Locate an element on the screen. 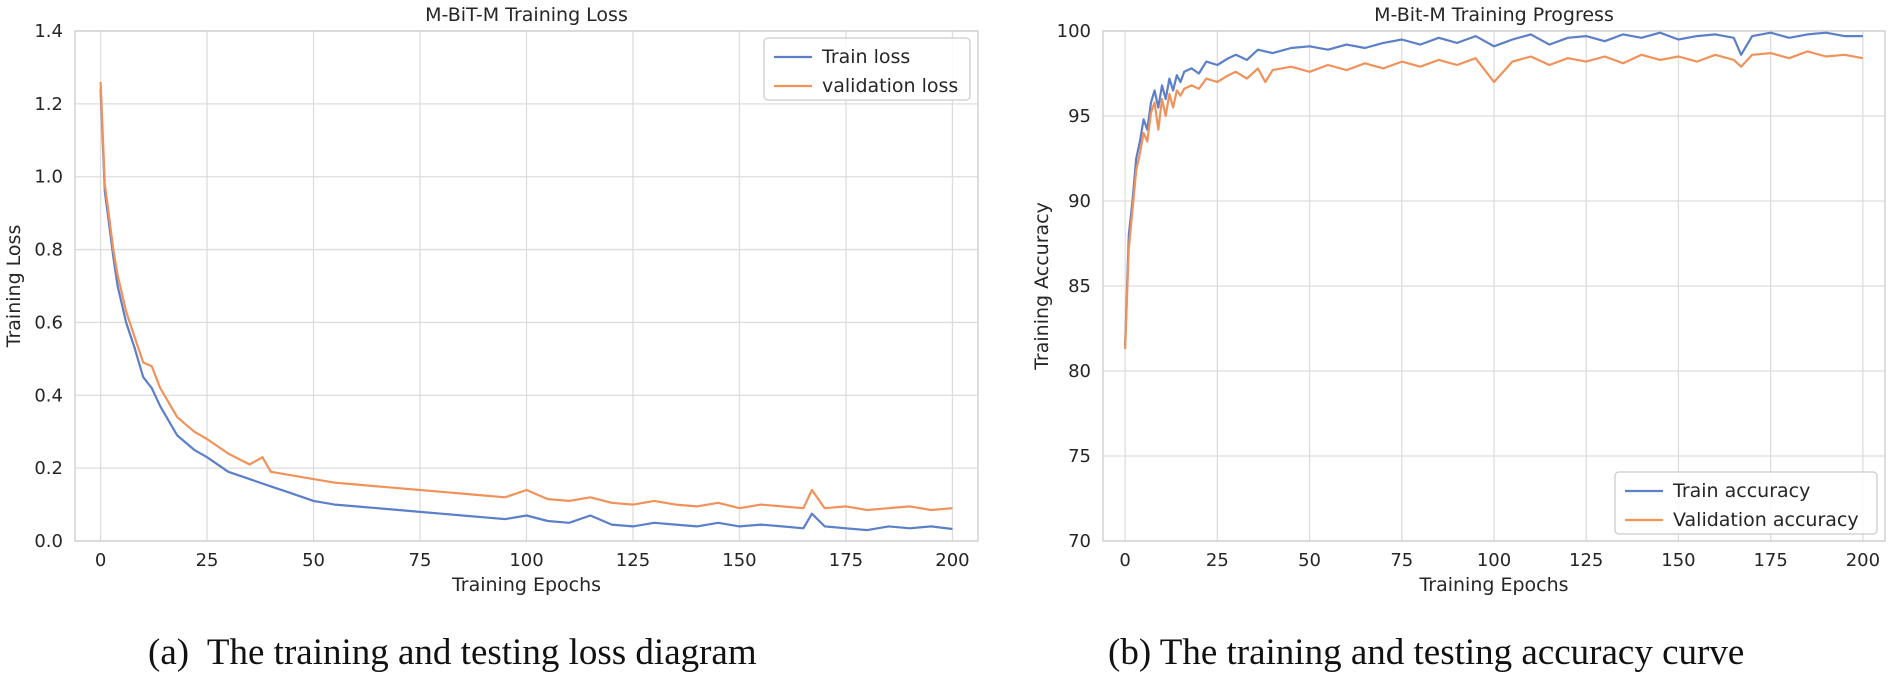 This screenshot has height=679, width=1900. accuracy-y-tick-label: 75 is located at coordinates (1079, 456).